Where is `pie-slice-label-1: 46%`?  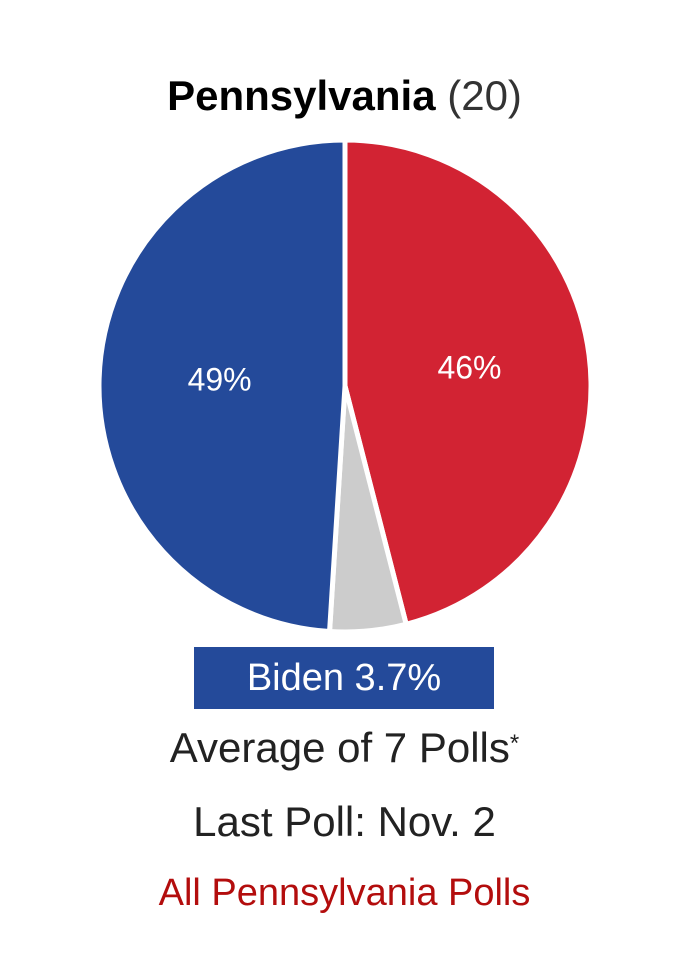 pie-slice-label-1: 46% is located at coordinates (469, 368).